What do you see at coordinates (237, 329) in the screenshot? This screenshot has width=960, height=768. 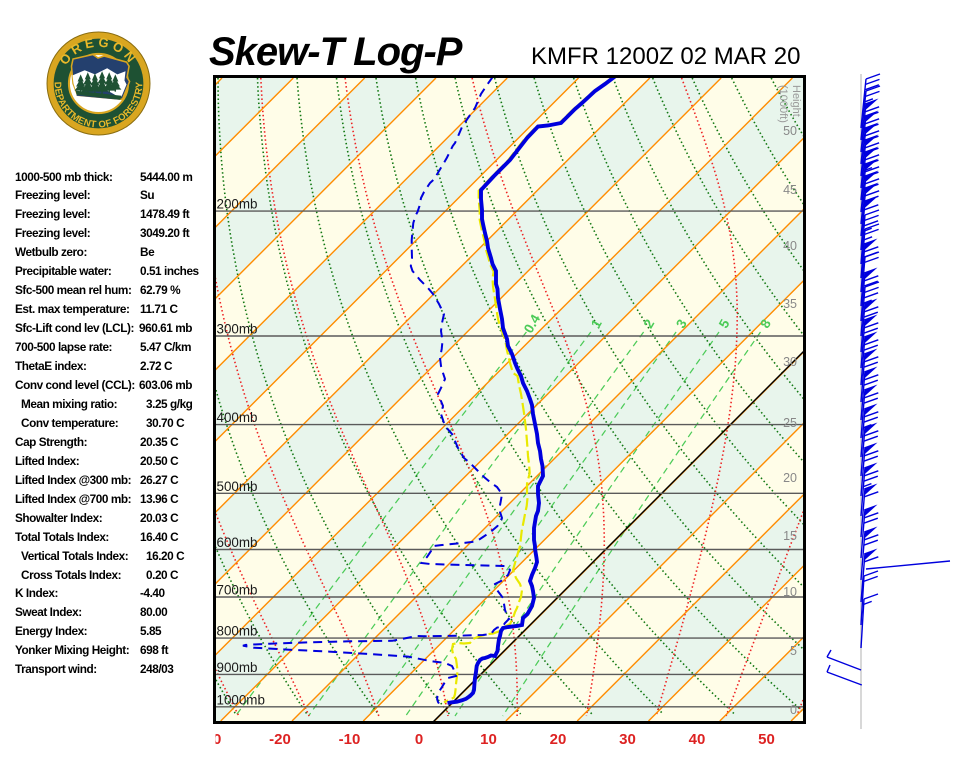 I see `svg-text: 300mb` at bounding box center [237, 329].